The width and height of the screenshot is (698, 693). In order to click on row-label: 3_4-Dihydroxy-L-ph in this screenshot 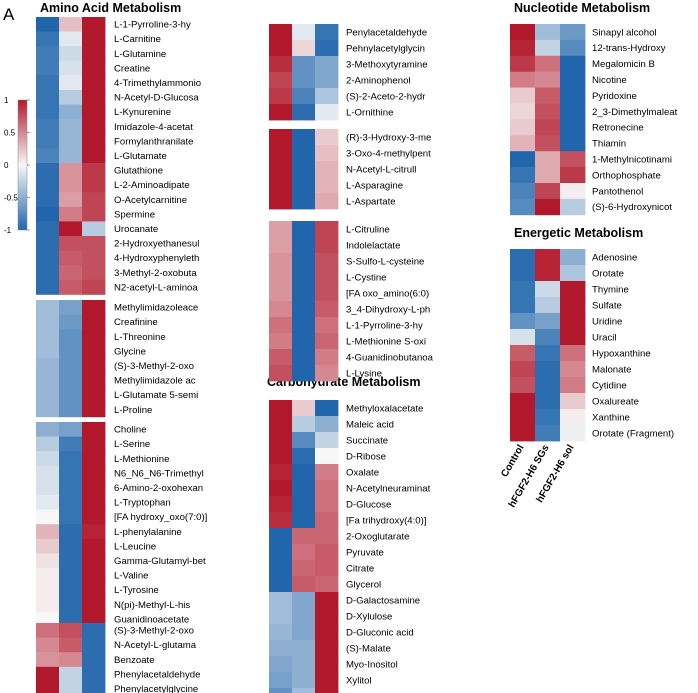, I will do `click(388, 309)`.